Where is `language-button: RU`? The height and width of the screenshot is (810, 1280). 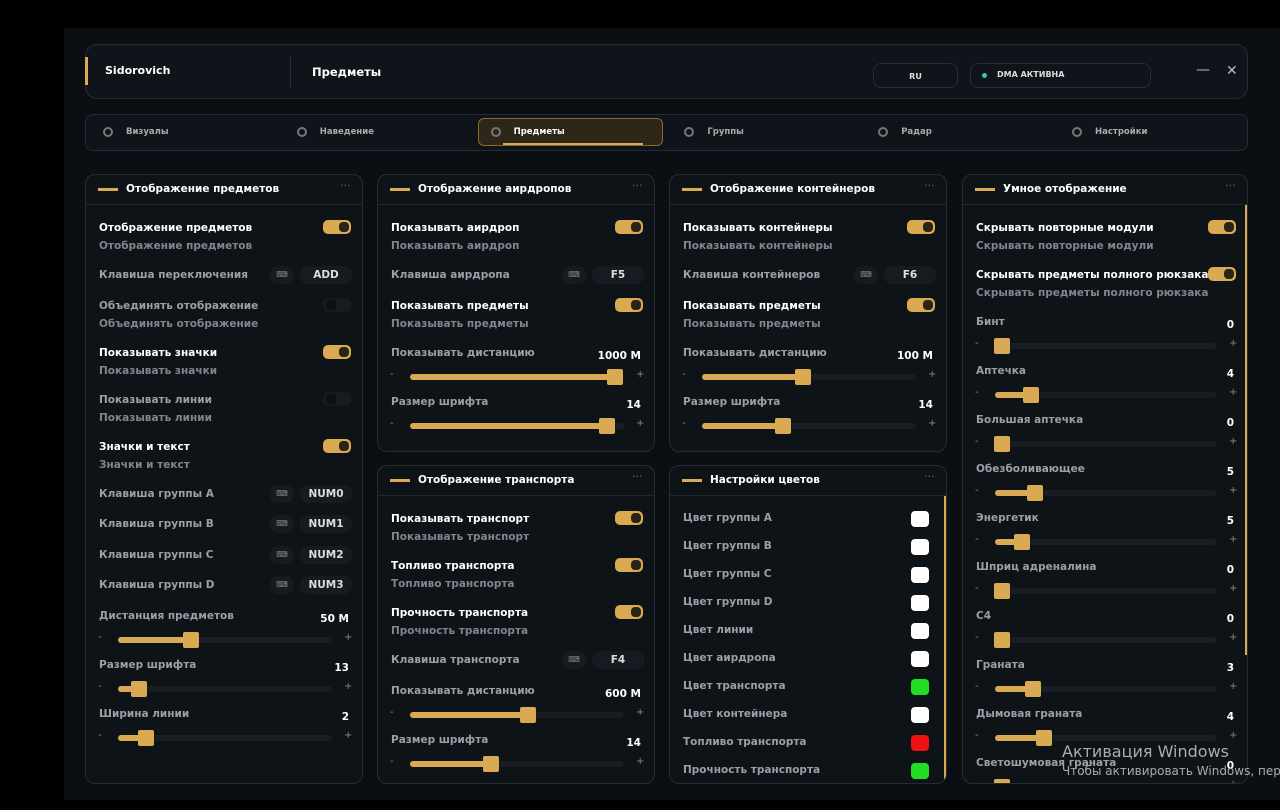
language-button: RU is located at coordinates (915, 75).